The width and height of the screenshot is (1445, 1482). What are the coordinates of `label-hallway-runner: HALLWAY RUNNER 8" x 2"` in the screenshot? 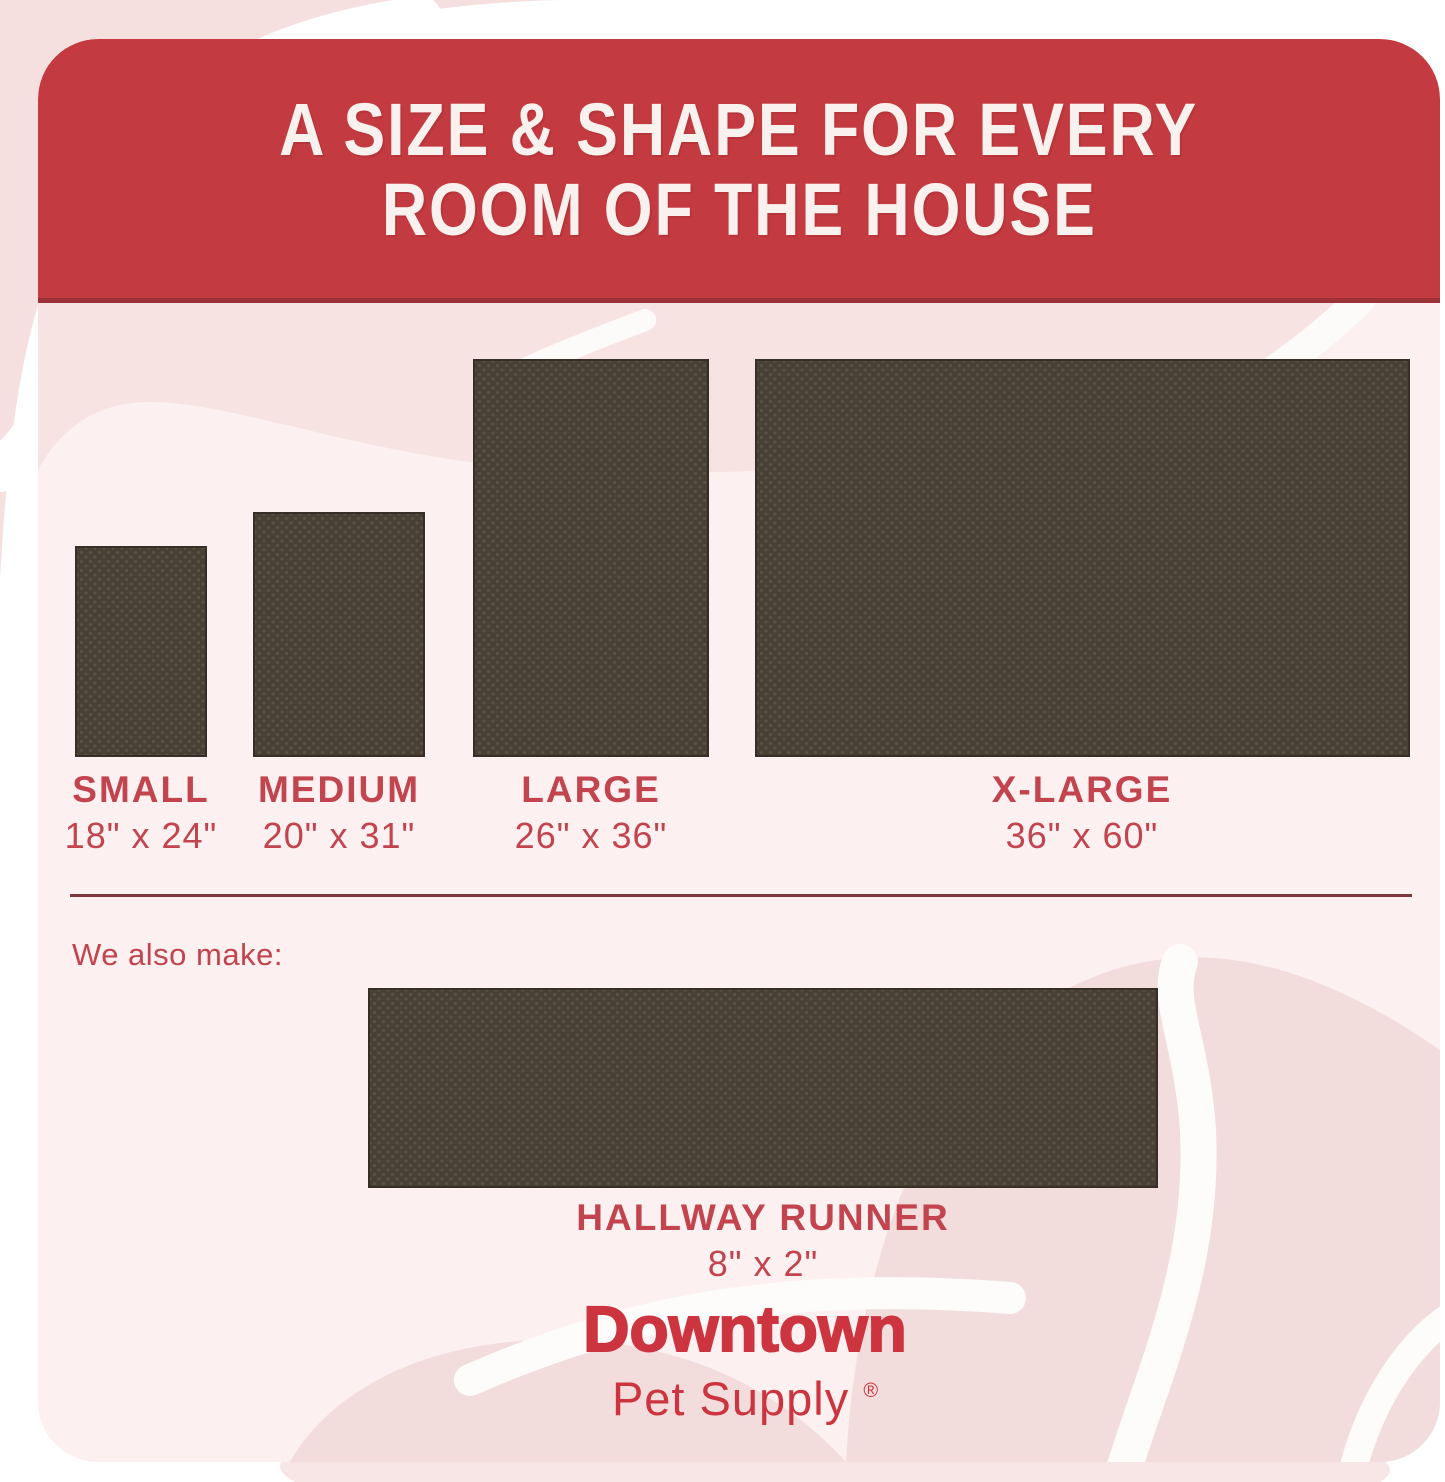 It's located at (763, 1241).